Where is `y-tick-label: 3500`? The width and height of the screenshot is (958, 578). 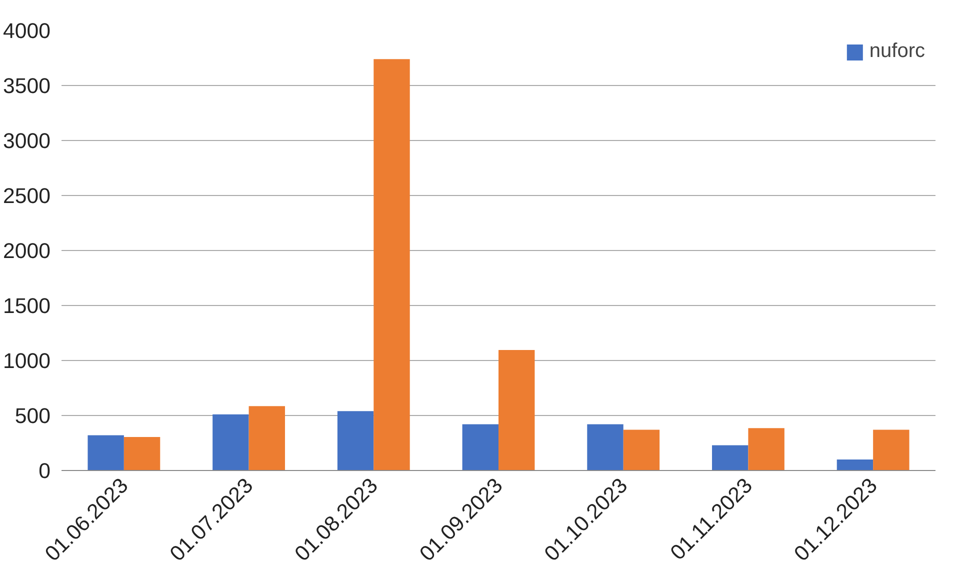 y-tick-label: 3500 is located at coordinates (27, 86).